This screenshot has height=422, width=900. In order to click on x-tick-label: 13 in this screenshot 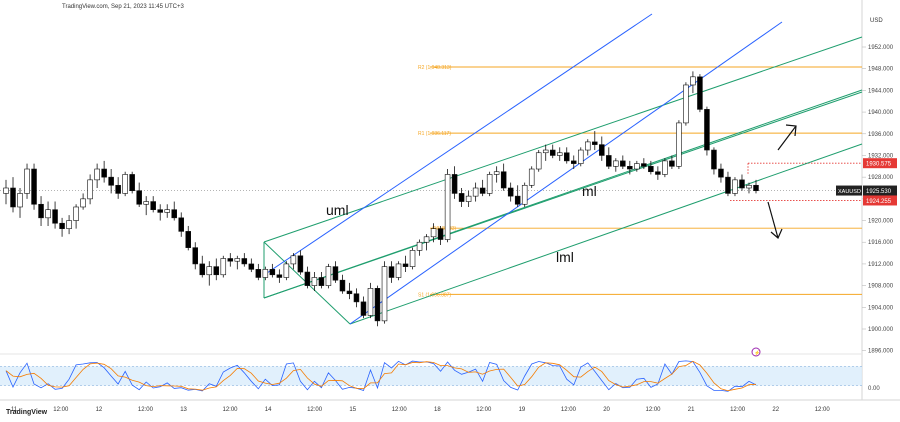, I will do `click(183, 410)`.